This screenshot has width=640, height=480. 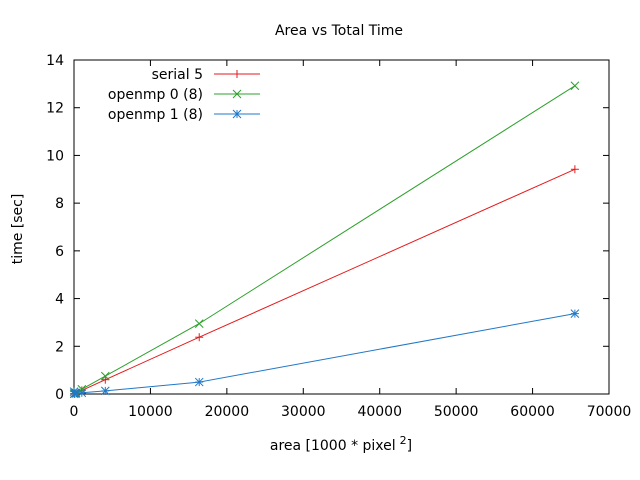 What do you see at coordinates (55, 61) in the screenshot?
I see `y-tick-label: 14` at bounding box center [55, 61].